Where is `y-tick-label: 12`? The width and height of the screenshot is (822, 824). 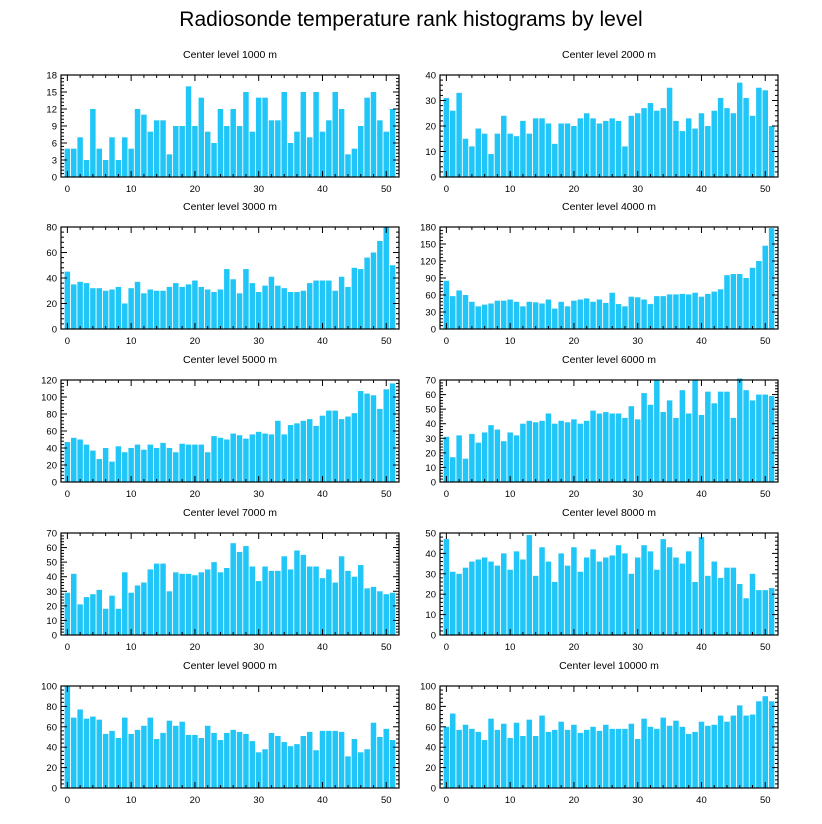
y-tick-label: 12 is located at coordinates (51, 110).